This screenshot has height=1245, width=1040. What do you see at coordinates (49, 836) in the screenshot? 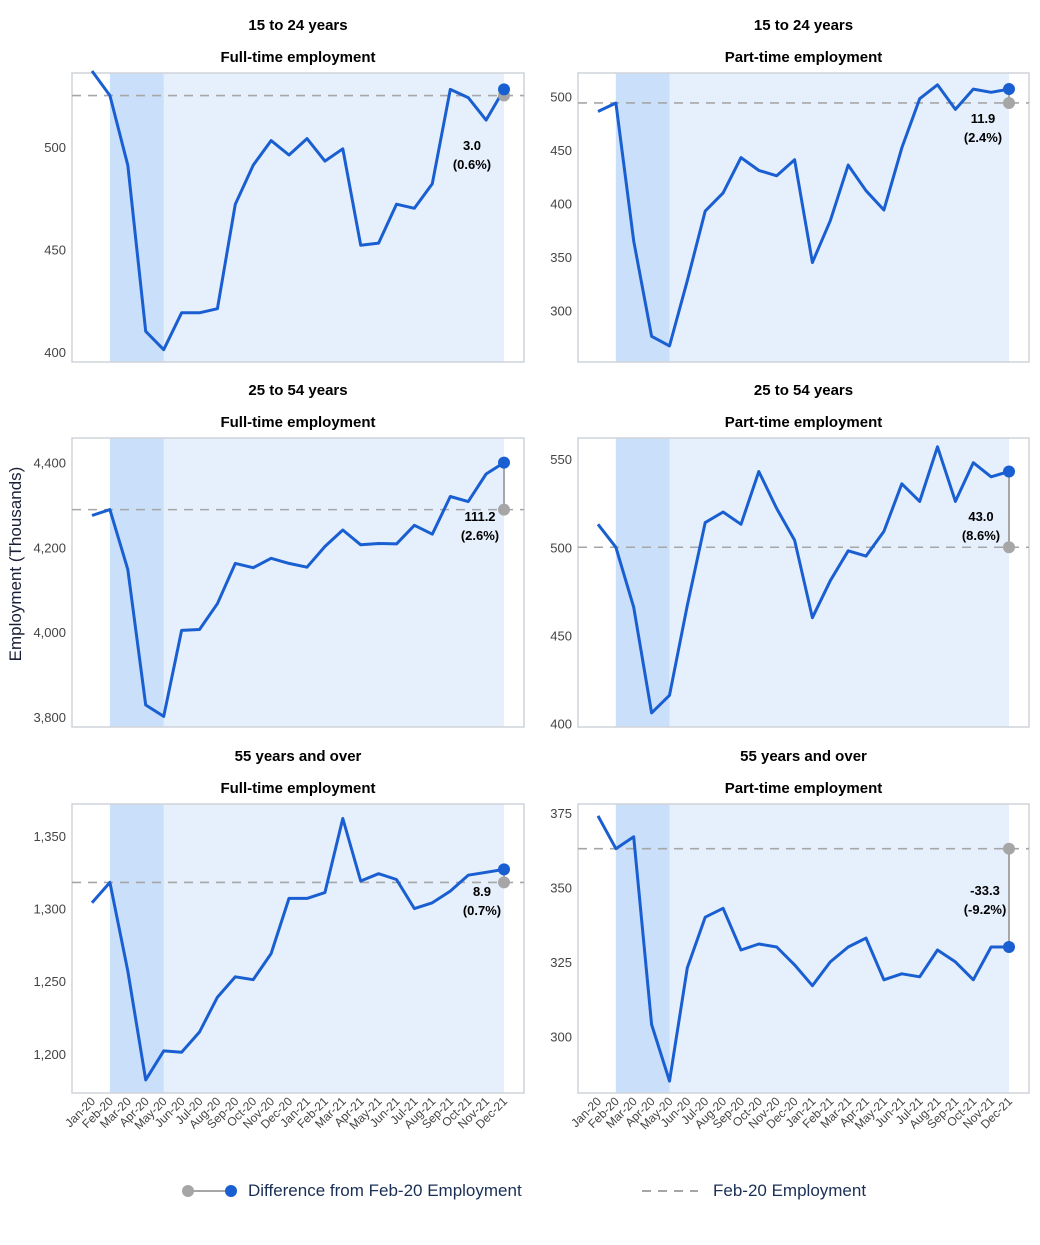
I see `y-tick-label: 1,350` at bounding box center [49, 836].